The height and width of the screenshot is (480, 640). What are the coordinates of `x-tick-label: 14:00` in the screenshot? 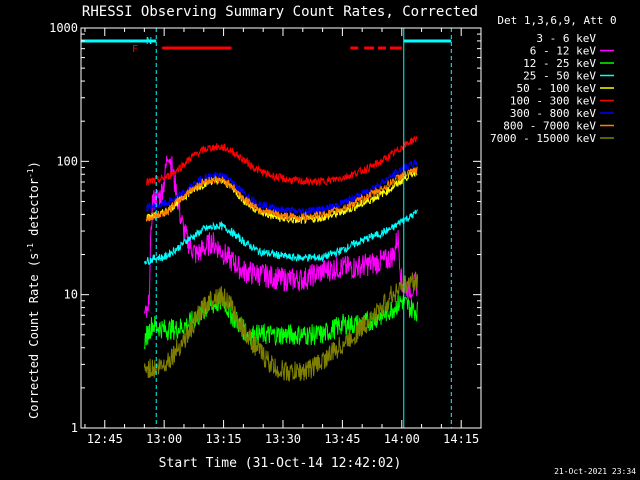 It's located at (402, 439).